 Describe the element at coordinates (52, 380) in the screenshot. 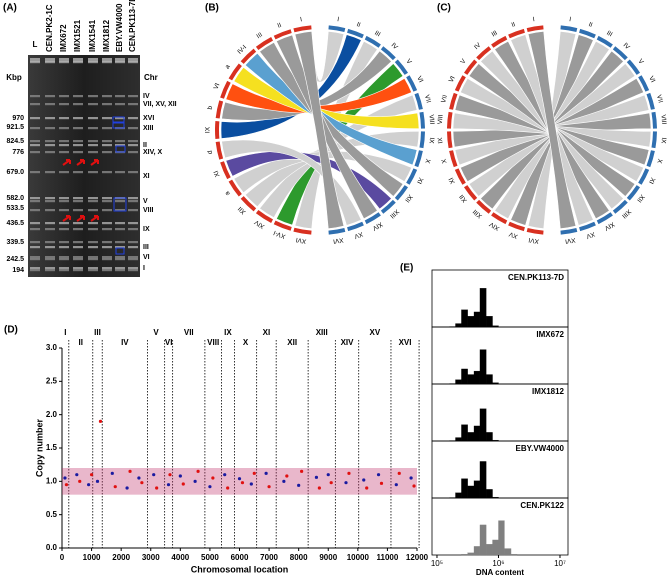

I see `y-tick-label: 2.5` at that location.